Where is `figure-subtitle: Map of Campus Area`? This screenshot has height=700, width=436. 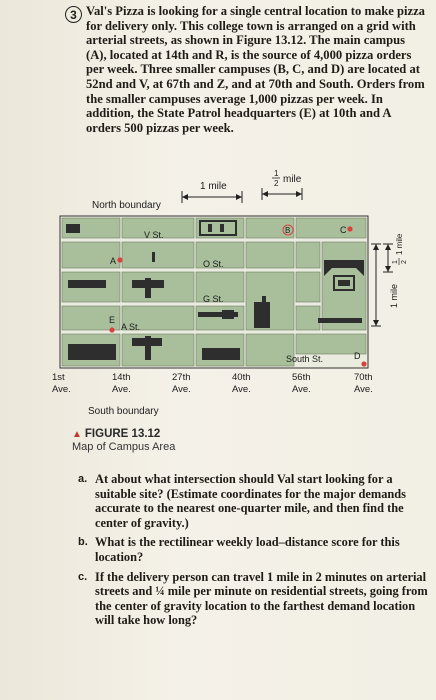 figure-subtitle: Map of Campus Area is located at coordinates (124, 447).